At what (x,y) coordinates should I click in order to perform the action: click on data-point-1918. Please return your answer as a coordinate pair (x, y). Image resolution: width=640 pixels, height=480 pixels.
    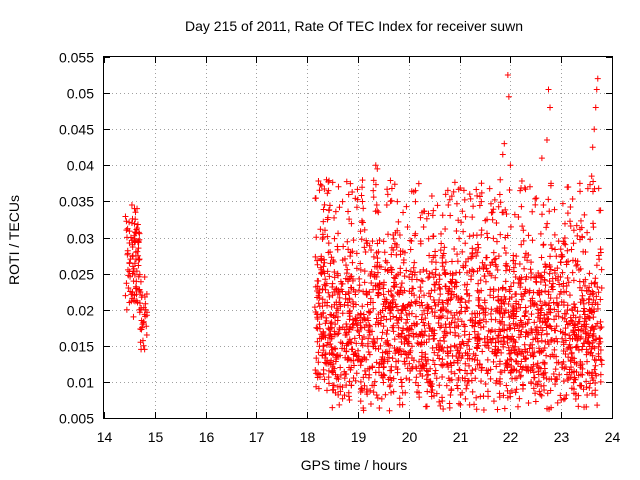
    Looking at the image, I should click on (563, 351).